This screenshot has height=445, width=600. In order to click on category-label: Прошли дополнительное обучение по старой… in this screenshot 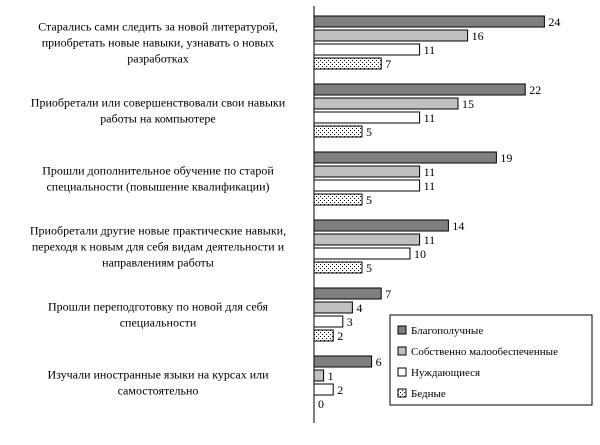, I will do `click(158, 179)`.